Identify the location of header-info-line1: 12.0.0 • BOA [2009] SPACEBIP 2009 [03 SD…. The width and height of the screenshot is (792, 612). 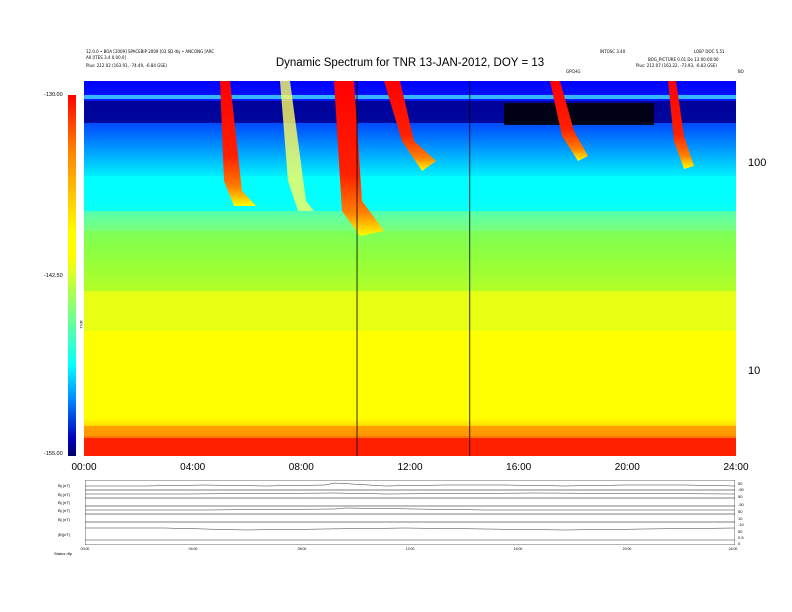
(150, 51).